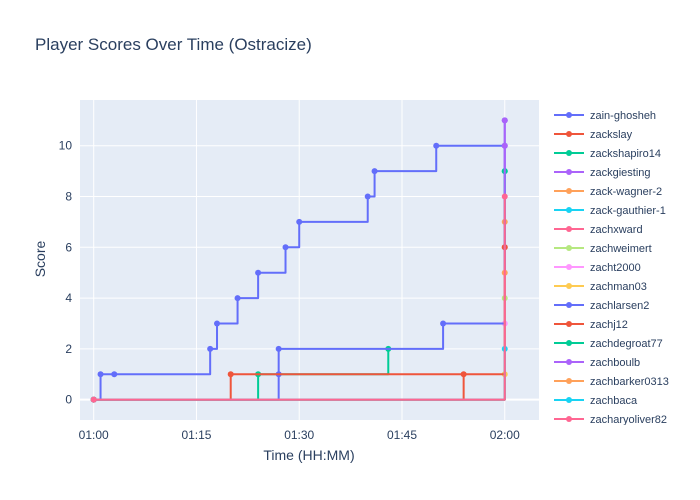 The width and height of the screenshot is (700, 500). Describe the element at coordinates (628, 420) in the screenshot. I see `legend-label: zacharyoliver82` at that location.